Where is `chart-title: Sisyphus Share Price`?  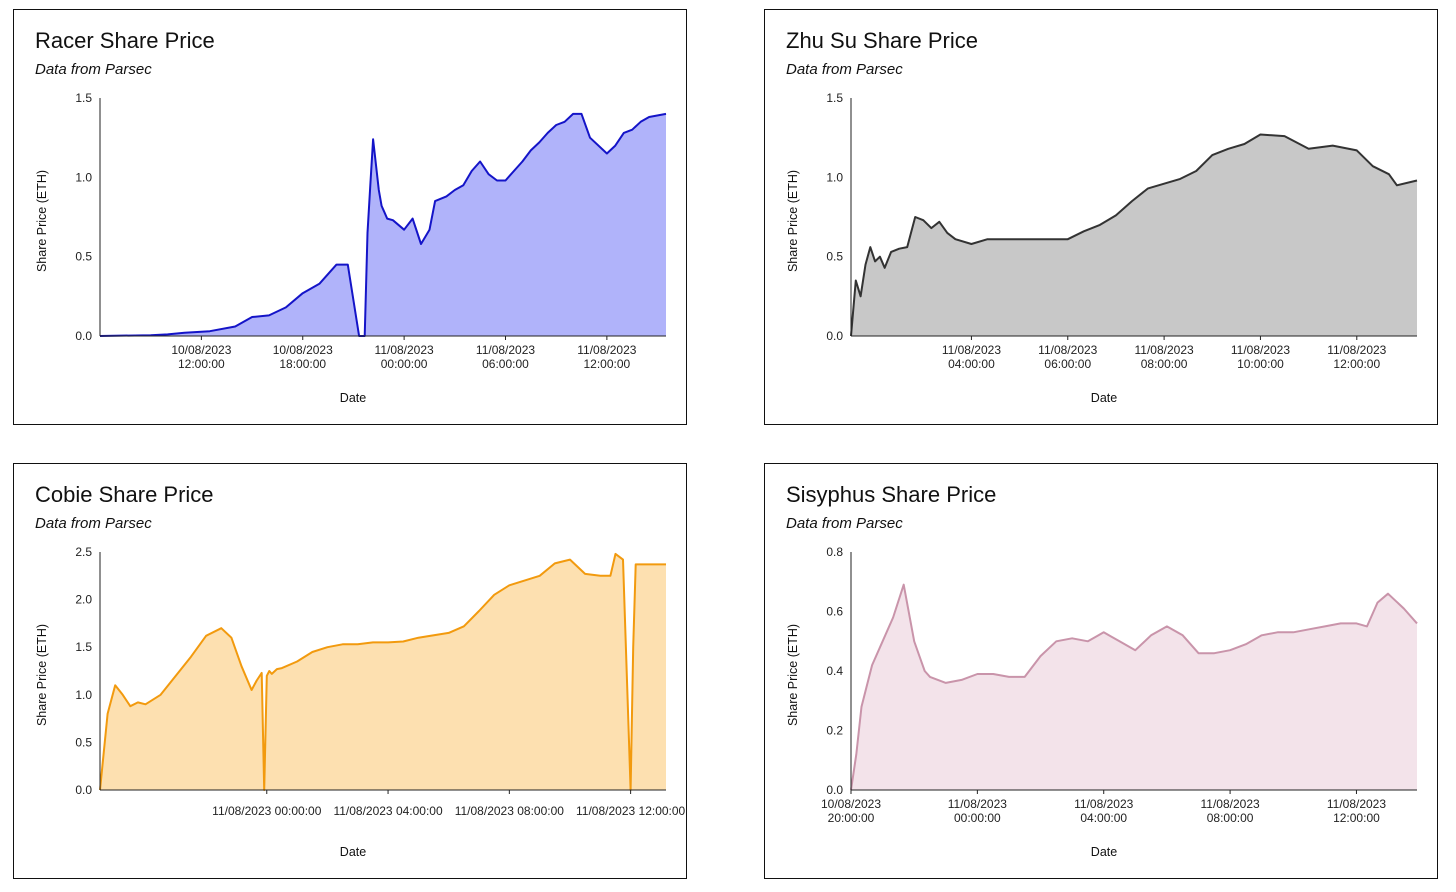
chart-title: Sisyphus Share Price is located at coordinates (891, 494).